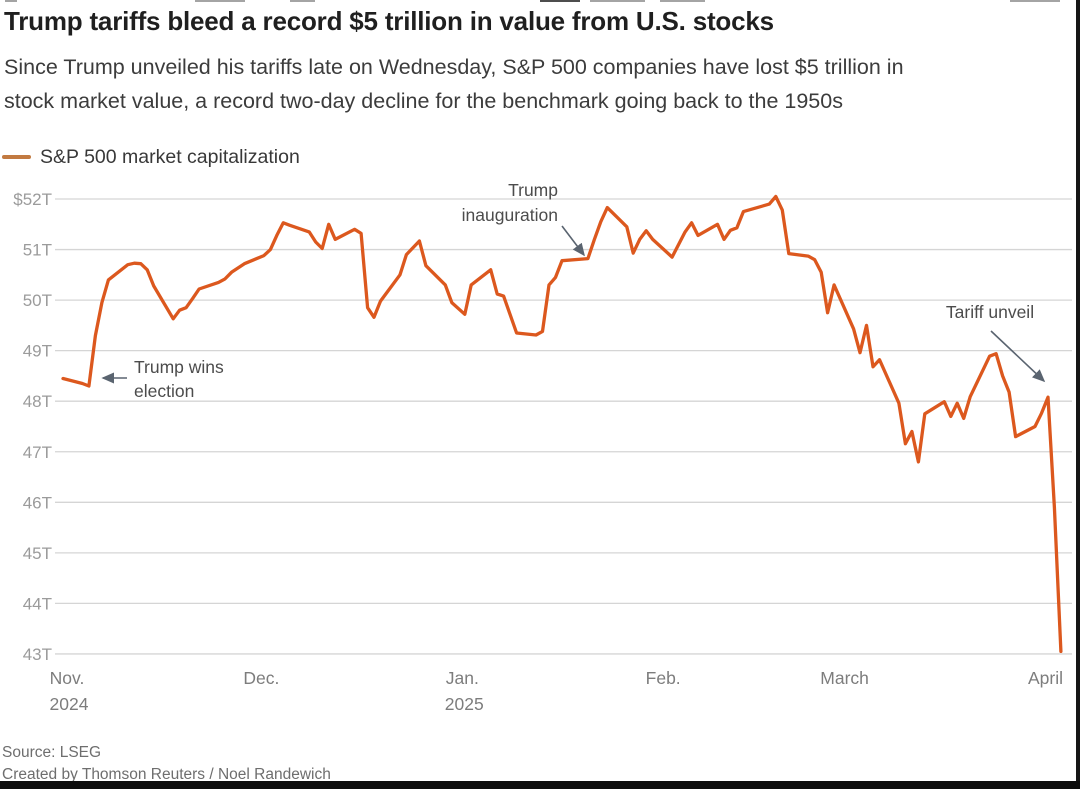  What do you see at coordinates (179, 367) in the screenshot?
I see `annotation-trump-wins-election: Trump wins` at bounding box center [179, 367].